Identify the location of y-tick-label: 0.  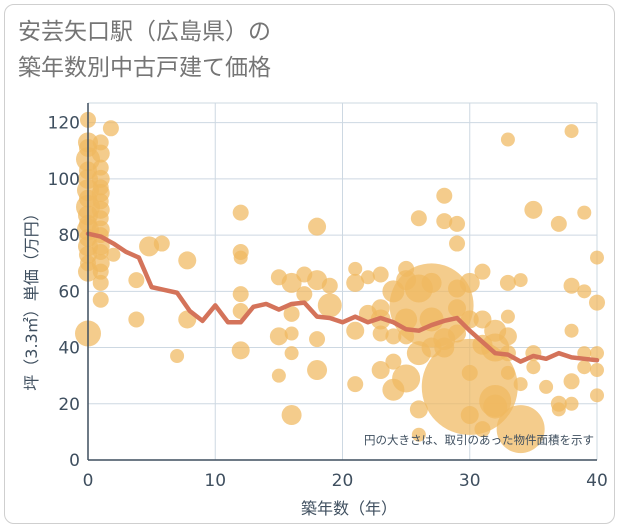
(74, 461).